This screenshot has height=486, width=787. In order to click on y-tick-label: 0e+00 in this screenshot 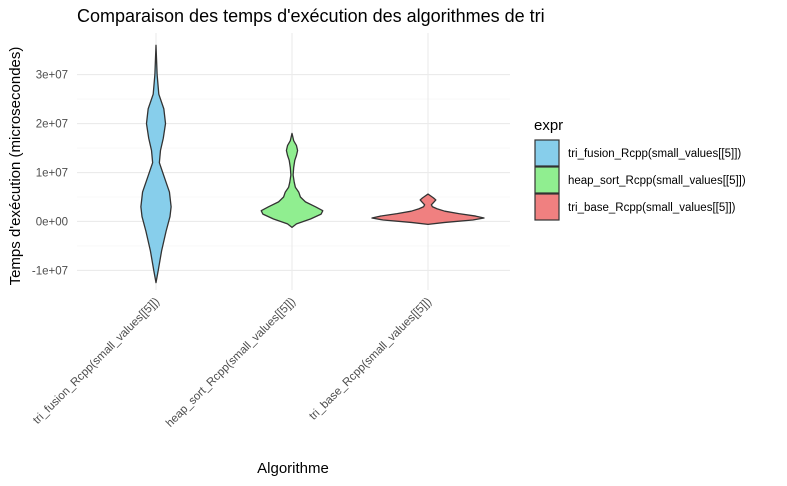, I will do `click(52, 222)`.